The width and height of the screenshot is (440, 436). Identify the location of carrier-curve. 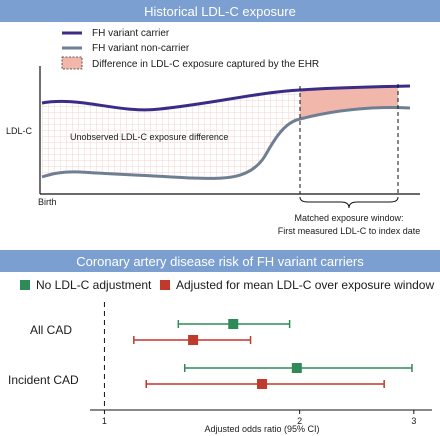
(226, 98).